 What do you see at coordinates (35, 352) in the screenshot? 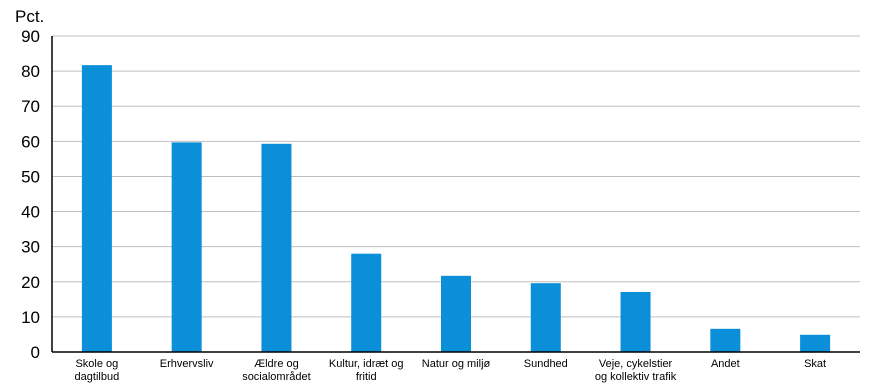
I see `y-tick-label: 0` at bounding box center [35, 352].